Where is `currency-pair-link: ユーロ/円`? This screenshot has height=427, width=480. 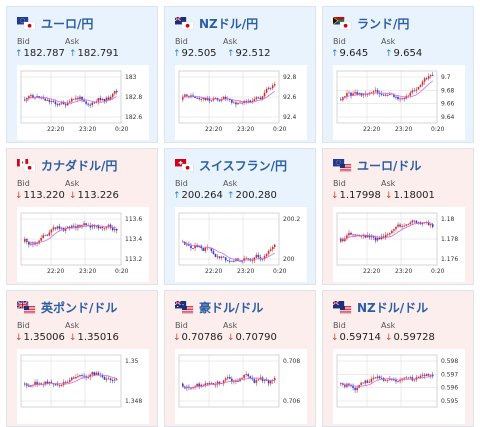
currency-pair-link: ユーロ/円 is located at coordinates (67, 23).